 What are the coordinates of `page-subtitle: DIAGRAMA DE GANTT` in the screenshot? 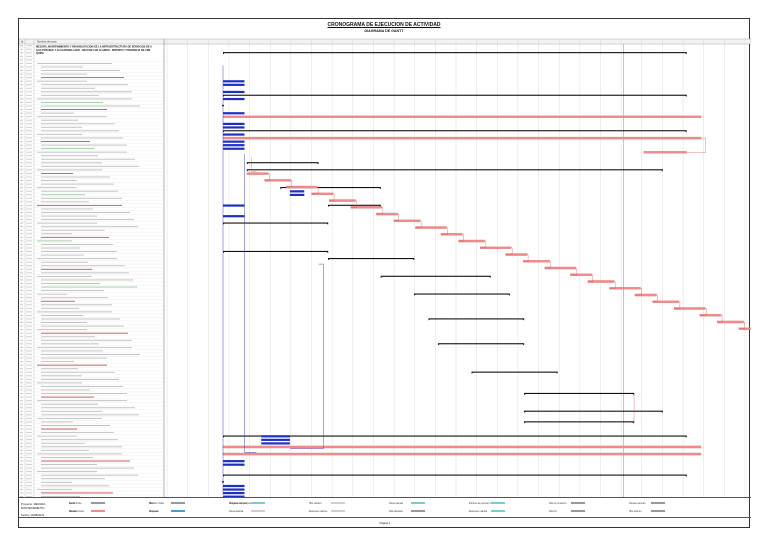 It's located at (384, 31).